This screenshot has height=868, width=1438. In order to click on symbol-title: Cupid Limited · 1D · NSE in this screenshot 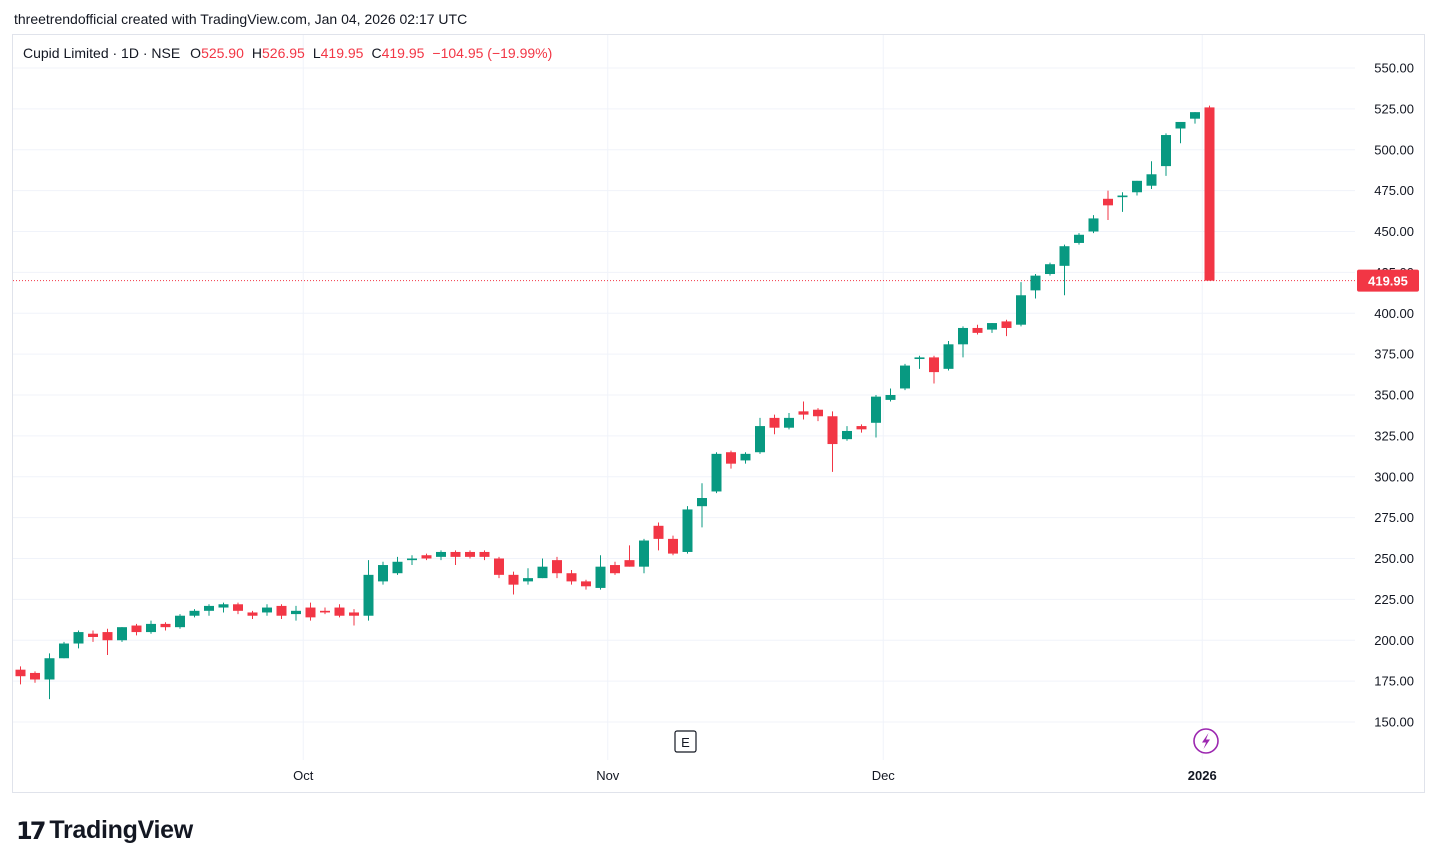, I will do `click(102, 53)`.